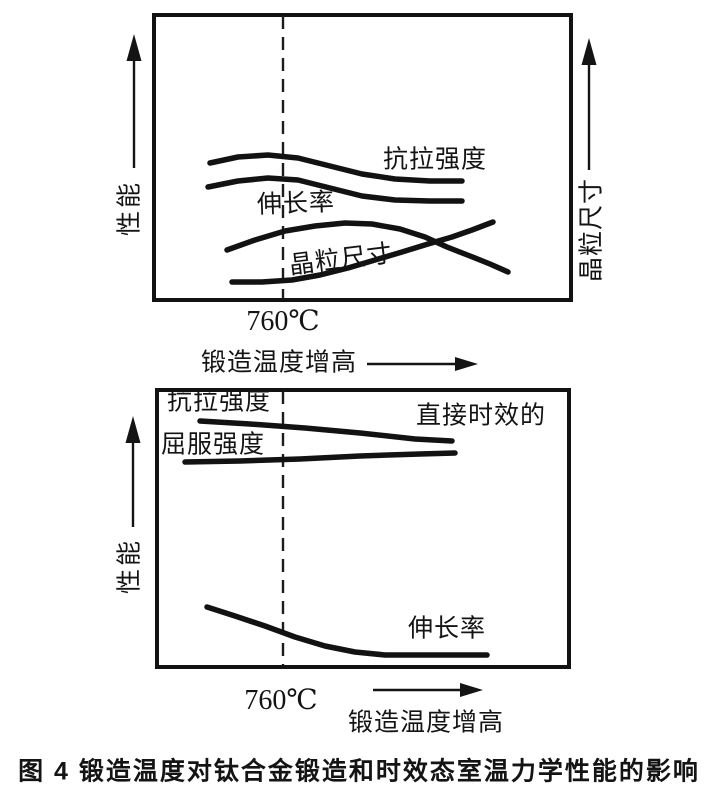 This screenshot has width=710, height=792. Describe the element at coordinates (347, 631) in the screenshot. I see `curve-elongation-aged` at that location.